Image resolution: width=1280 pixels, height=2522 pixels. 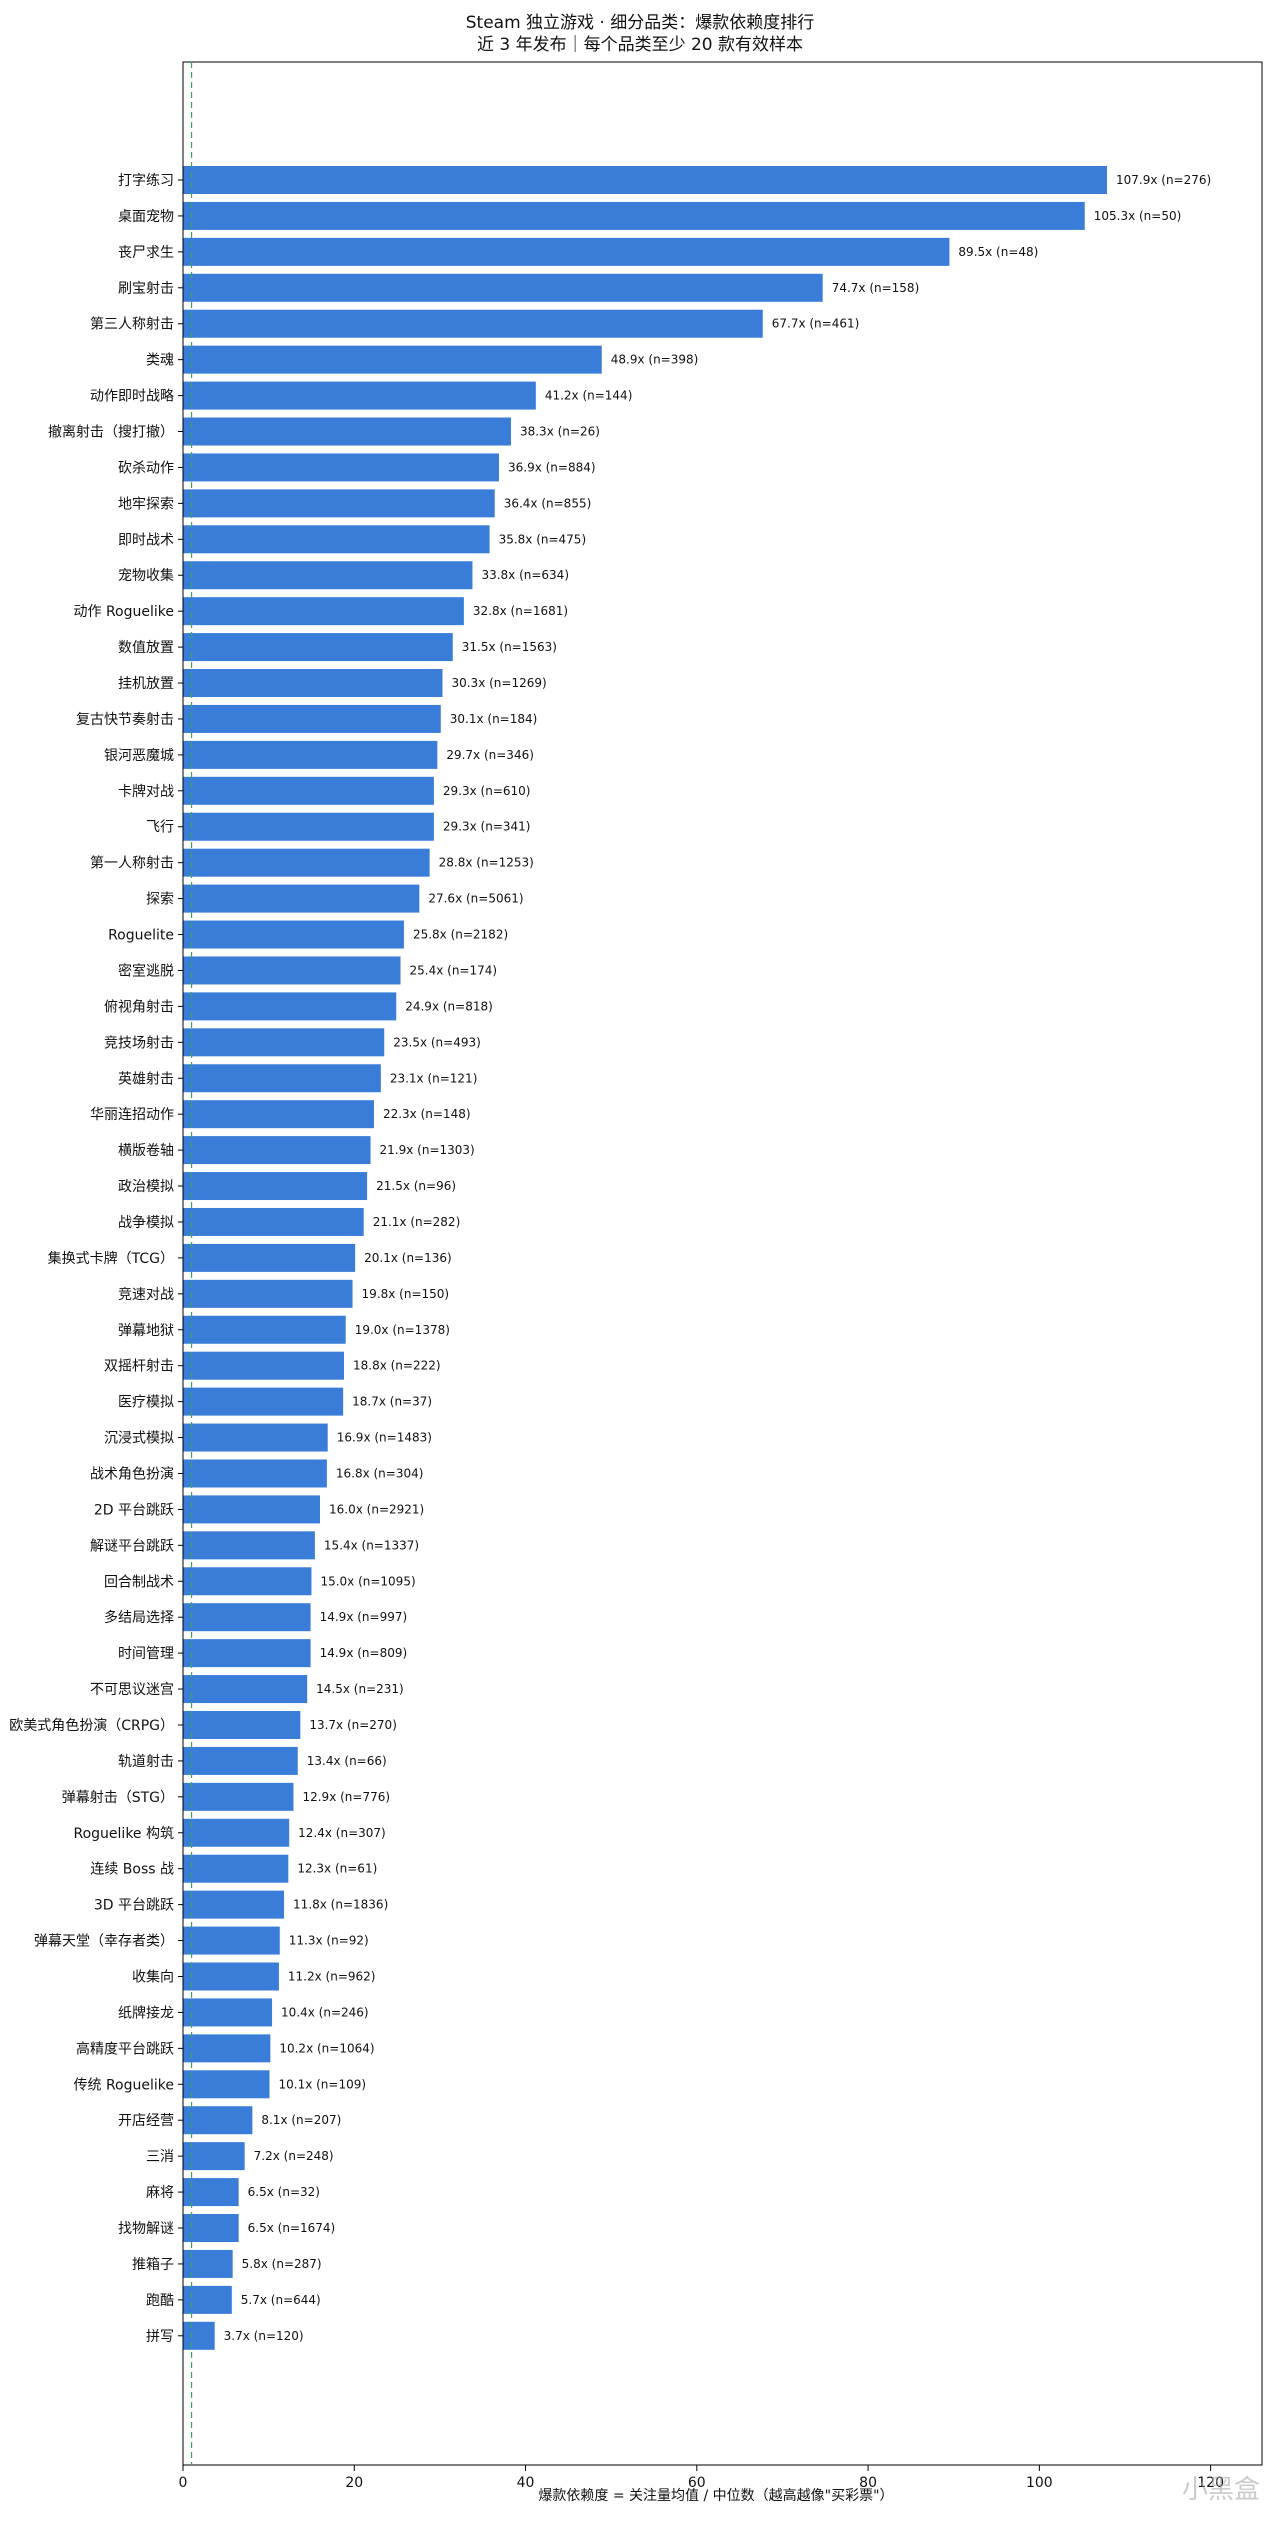 What do you see at coordinates (118, 1798) in the screenshot?
I see `category-label: 弹幕射击（STG）` at bounding box center [118, 1798].